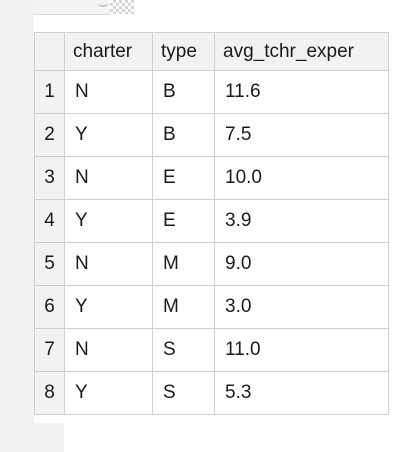 Image resolution: width=410 pixels, height=452 pixels. I want to click on table-row: 7 N S 11.0, so click(211, 350).